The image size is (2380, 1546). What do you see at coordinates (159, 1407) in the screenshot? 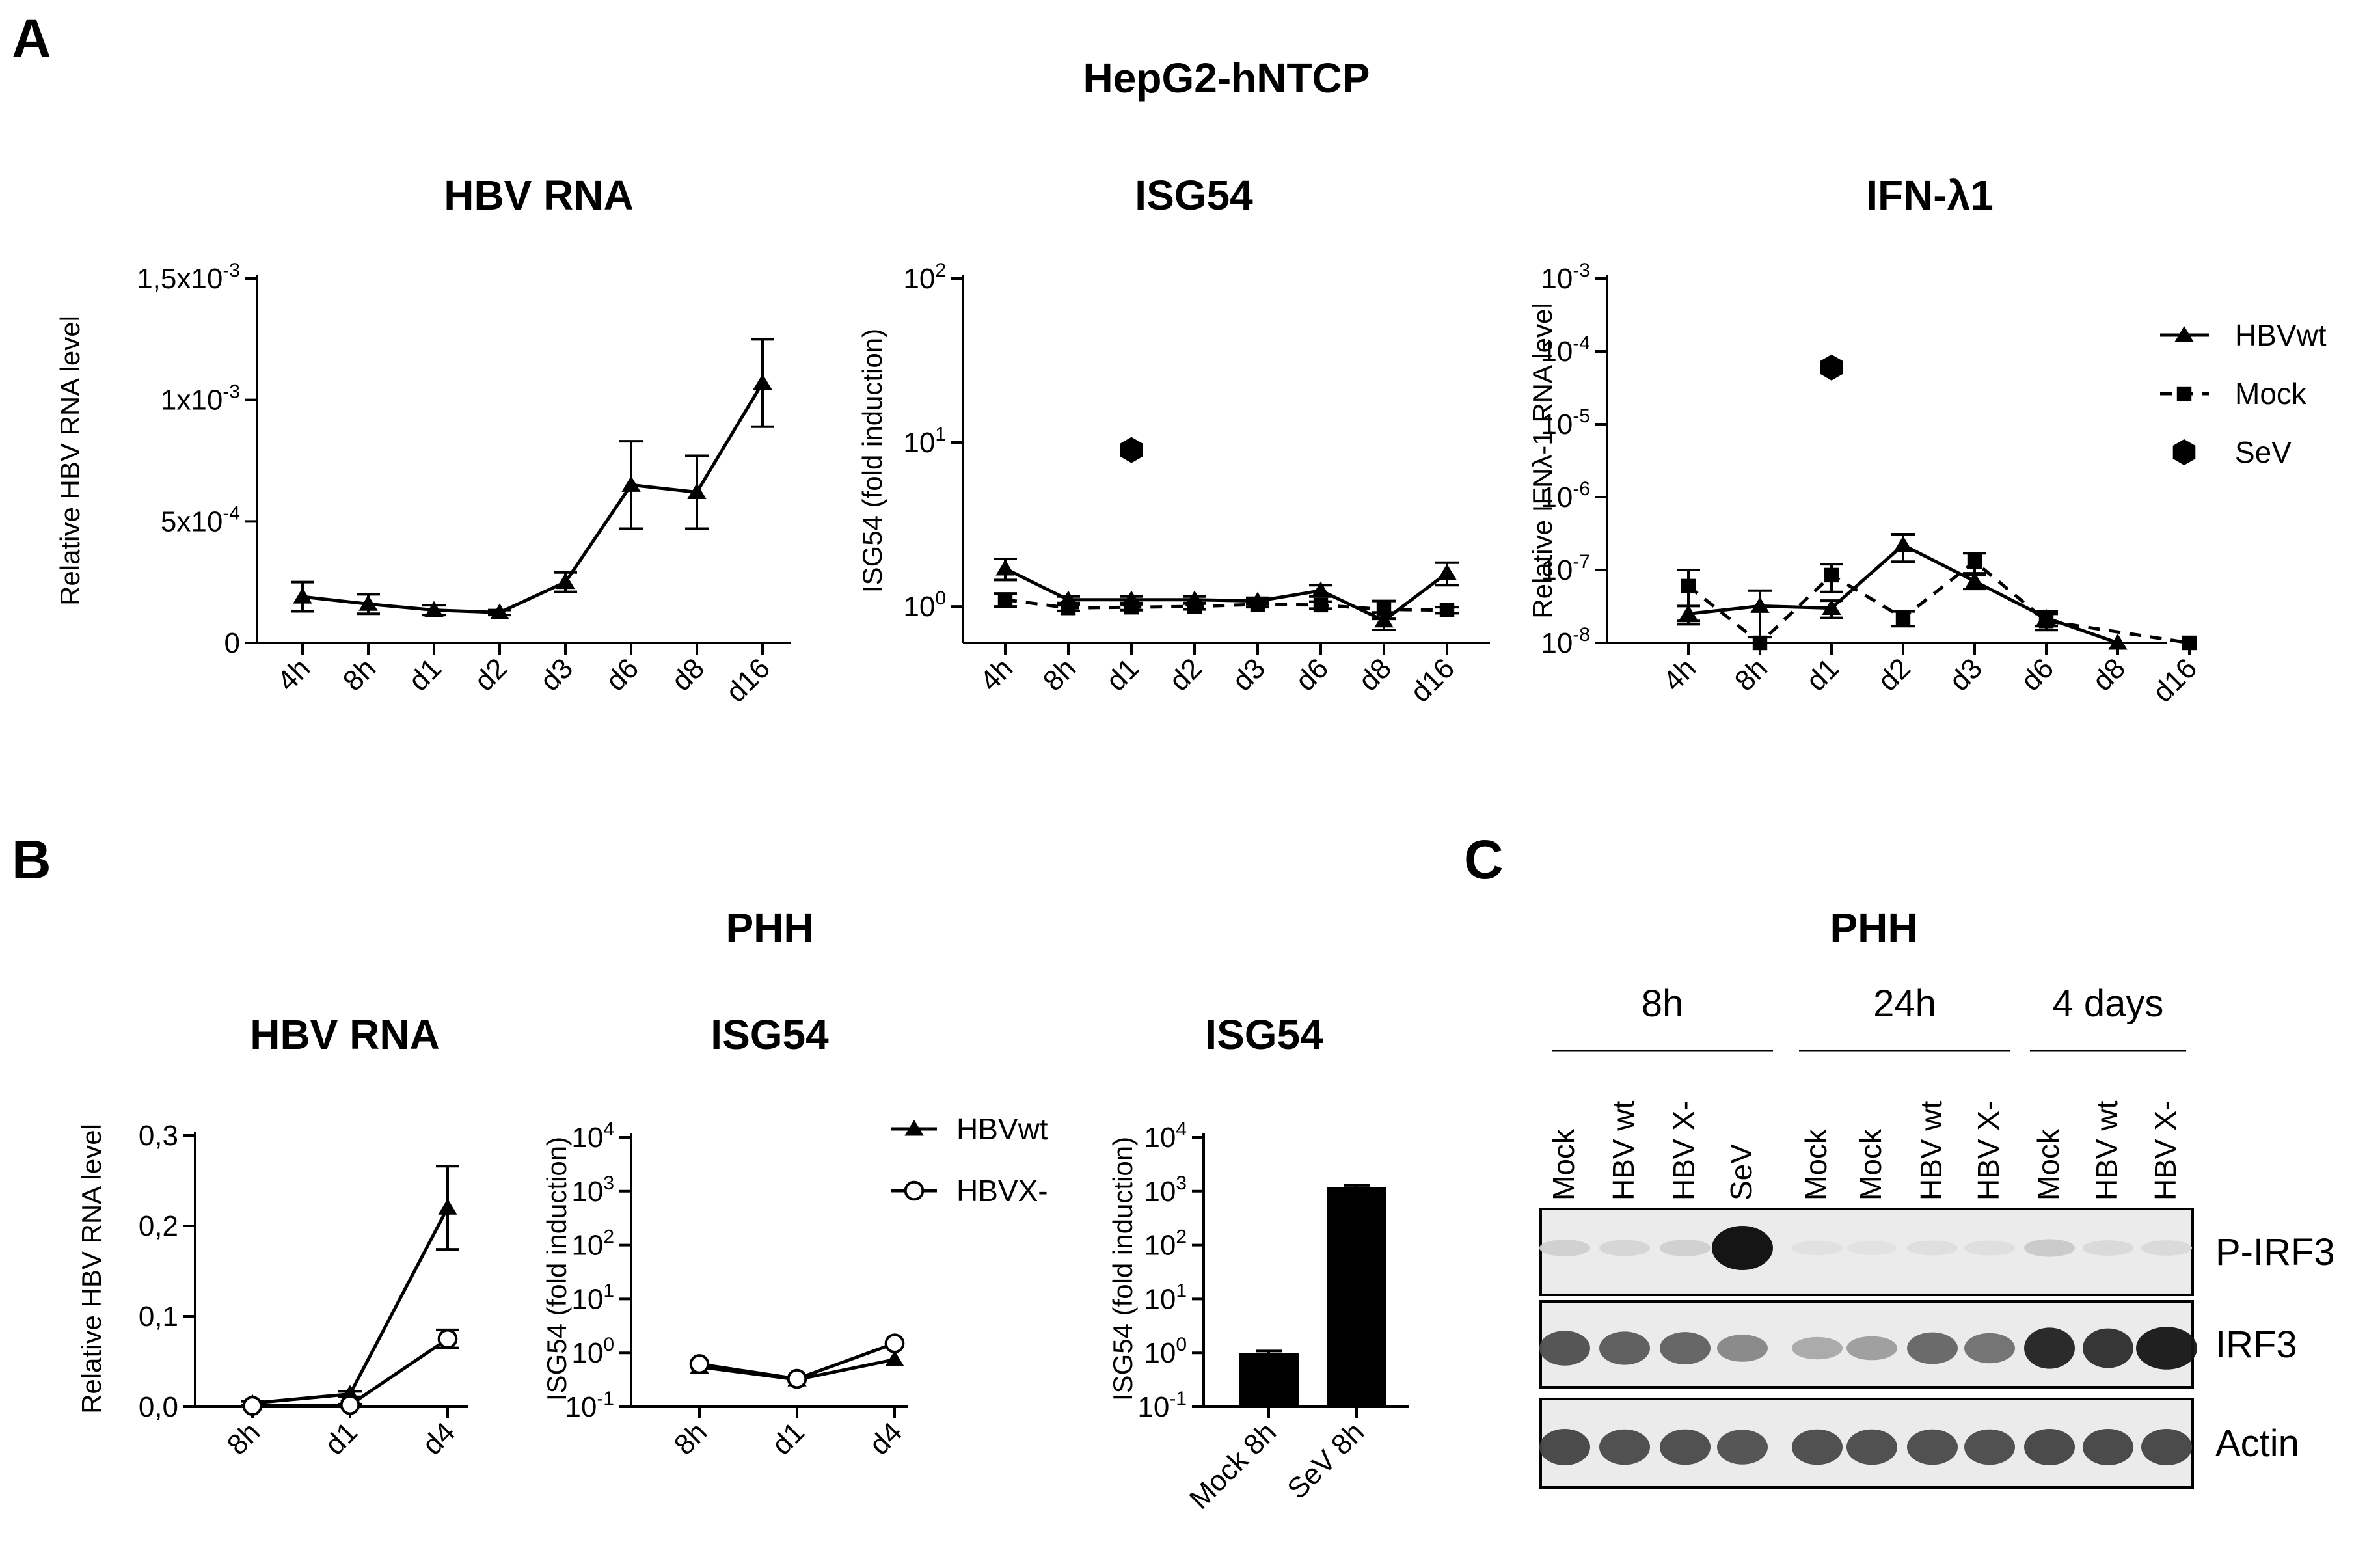
I see `y-tick-label: 0,0` at bounding box center [159, 1407].